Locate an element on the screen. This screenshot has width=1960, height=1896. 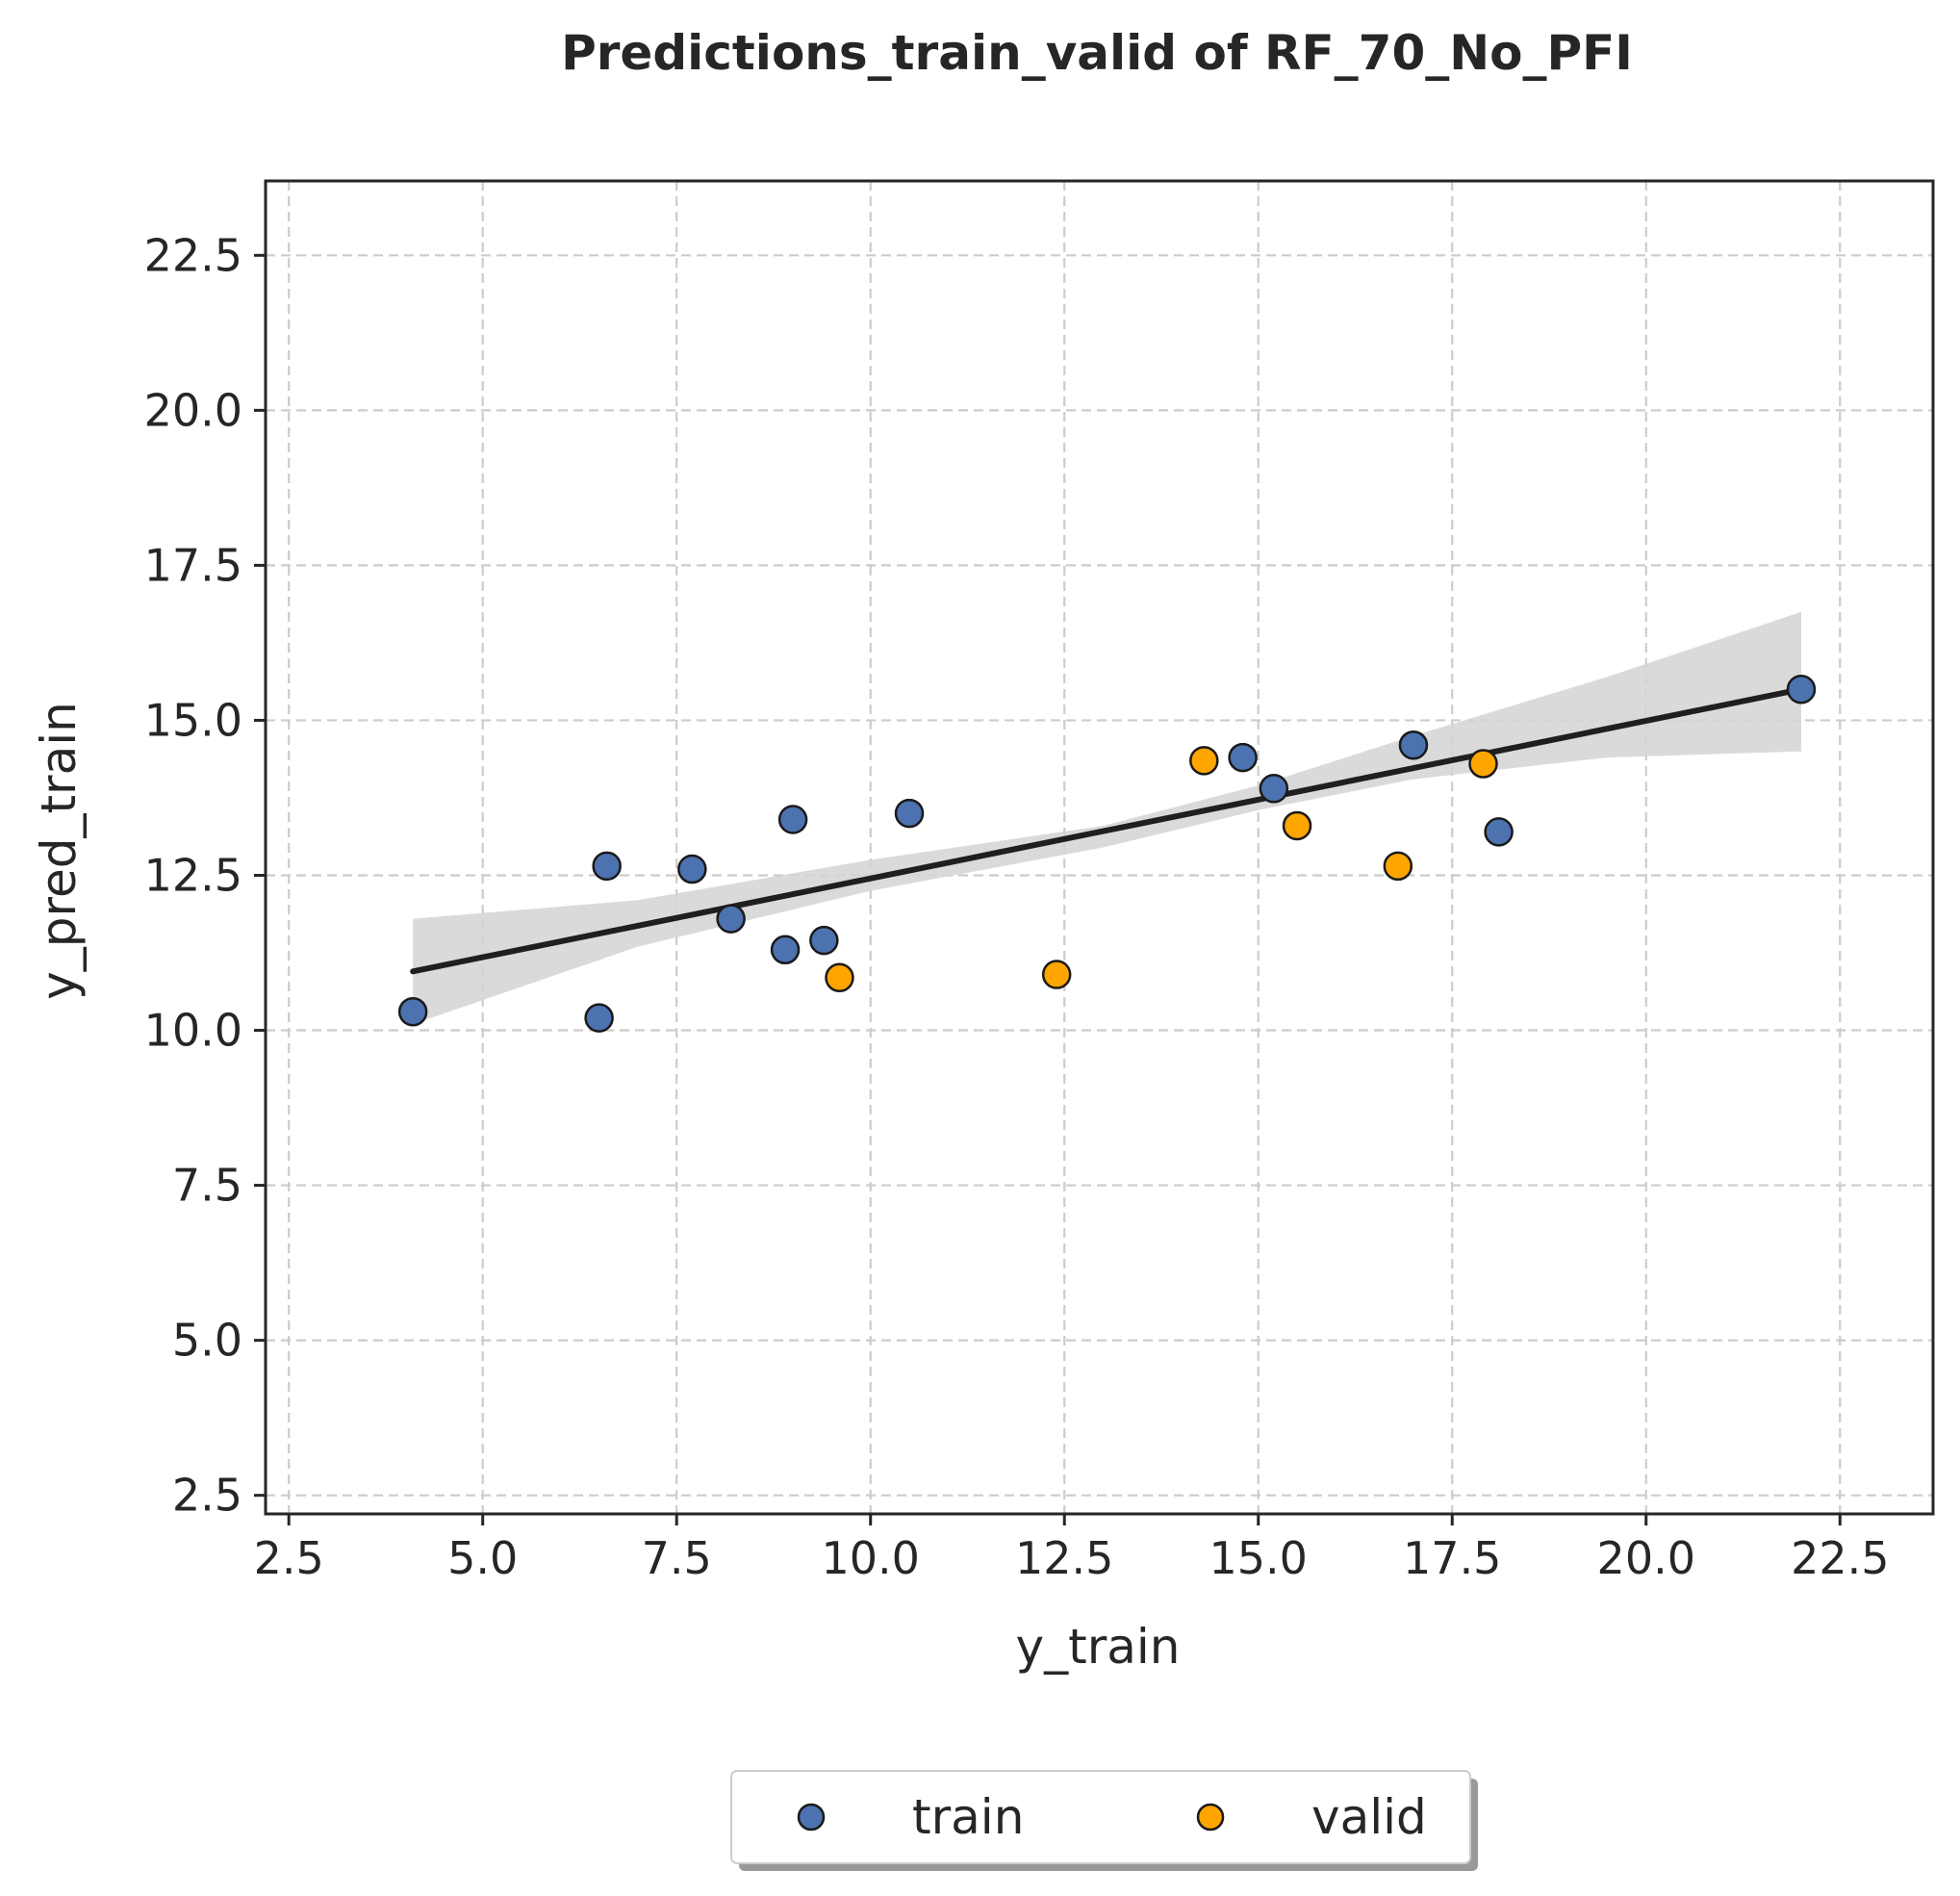
legend-valid-label: valid is located at coordinates (1369, 1817).